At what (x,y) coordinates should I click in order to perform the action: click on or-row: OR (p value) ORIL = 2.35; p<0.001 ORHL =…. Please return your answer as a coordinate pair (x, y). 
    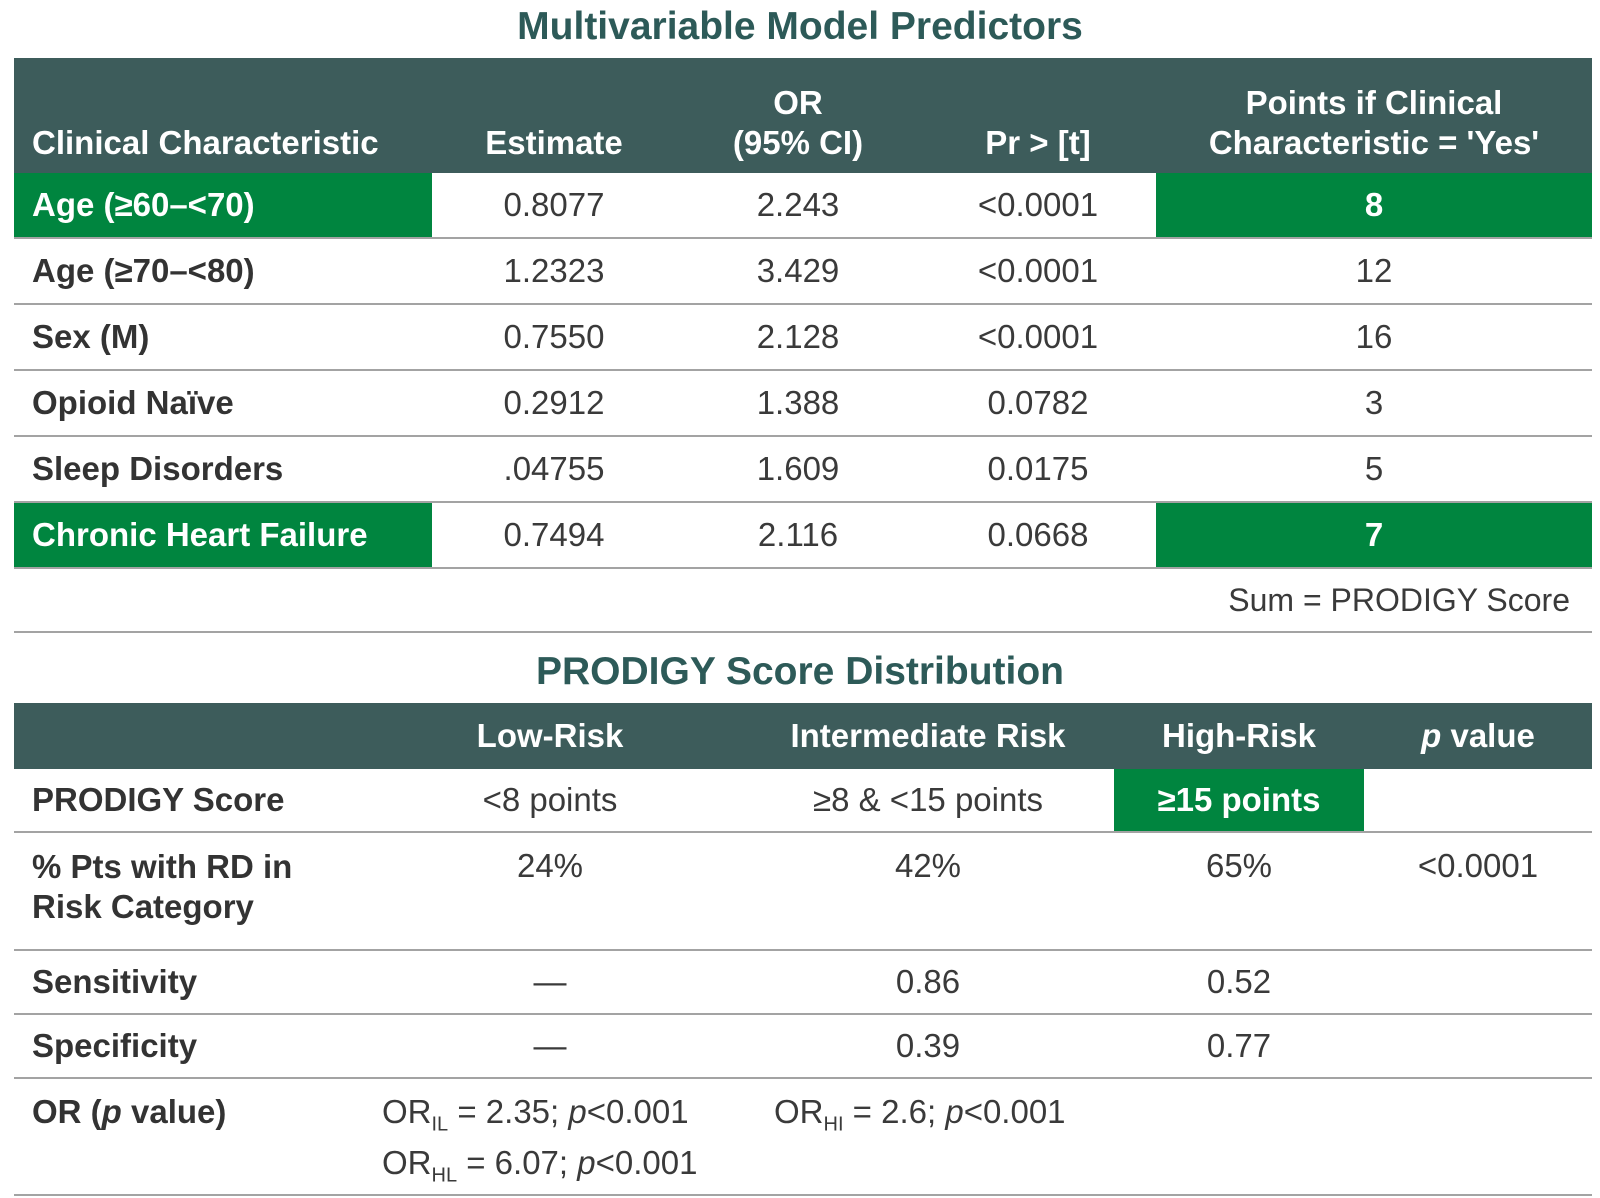
    Looking at the image, I should click on (803, 1137).